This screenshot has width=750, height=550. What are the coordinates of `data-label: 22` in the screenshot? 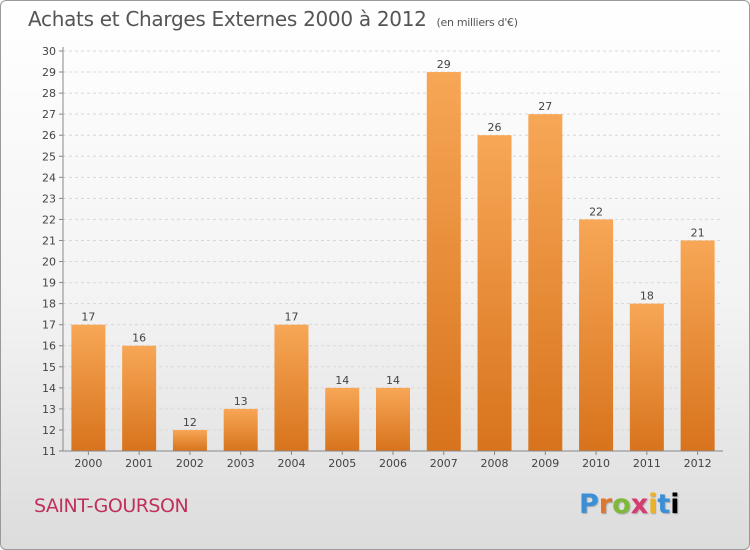 It's located at (596, 211).